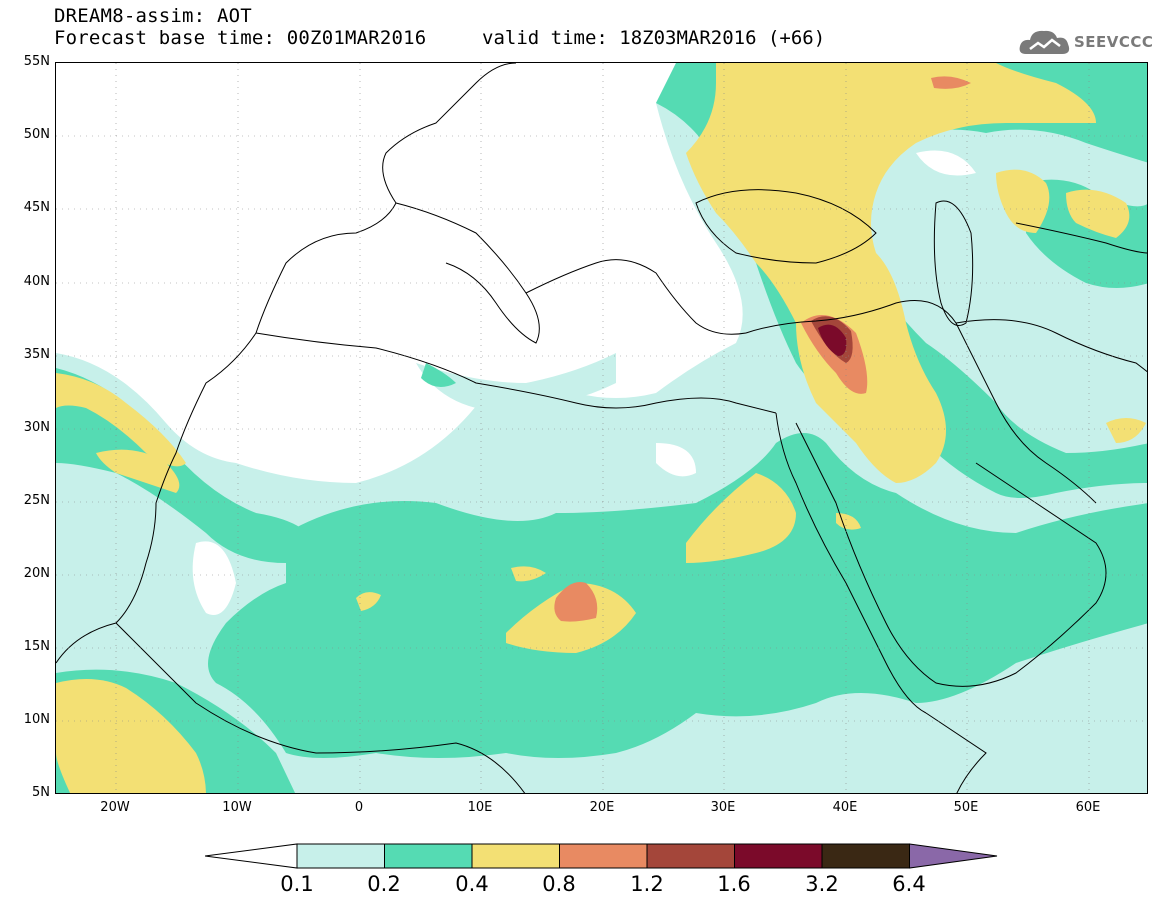 The image size is (1165, 905). I want to click on lon-label-20w: 20W, so click(115, 807).